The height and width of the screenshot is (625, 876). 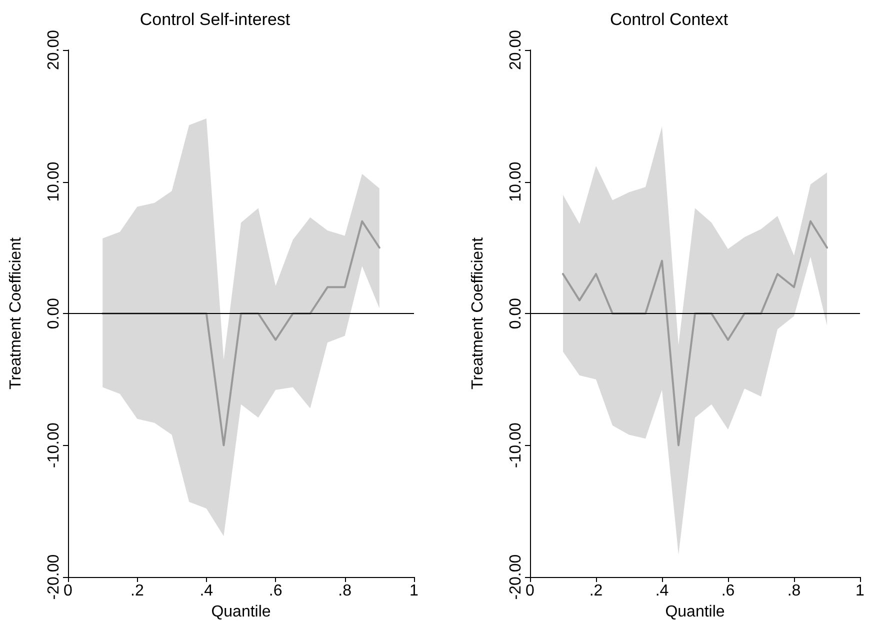 I want to click on chart-title: Control Self-interest, so click(x=215, y=19).